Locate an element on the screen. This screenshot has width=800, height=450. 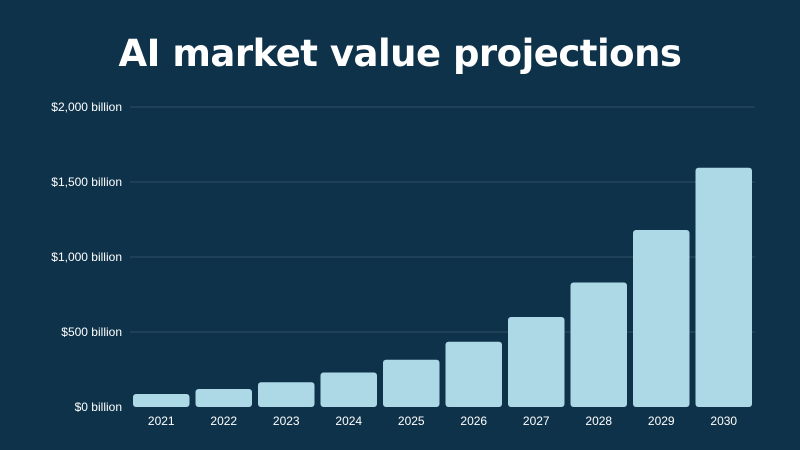
bar-2024 is located at coordinates (348, 389).